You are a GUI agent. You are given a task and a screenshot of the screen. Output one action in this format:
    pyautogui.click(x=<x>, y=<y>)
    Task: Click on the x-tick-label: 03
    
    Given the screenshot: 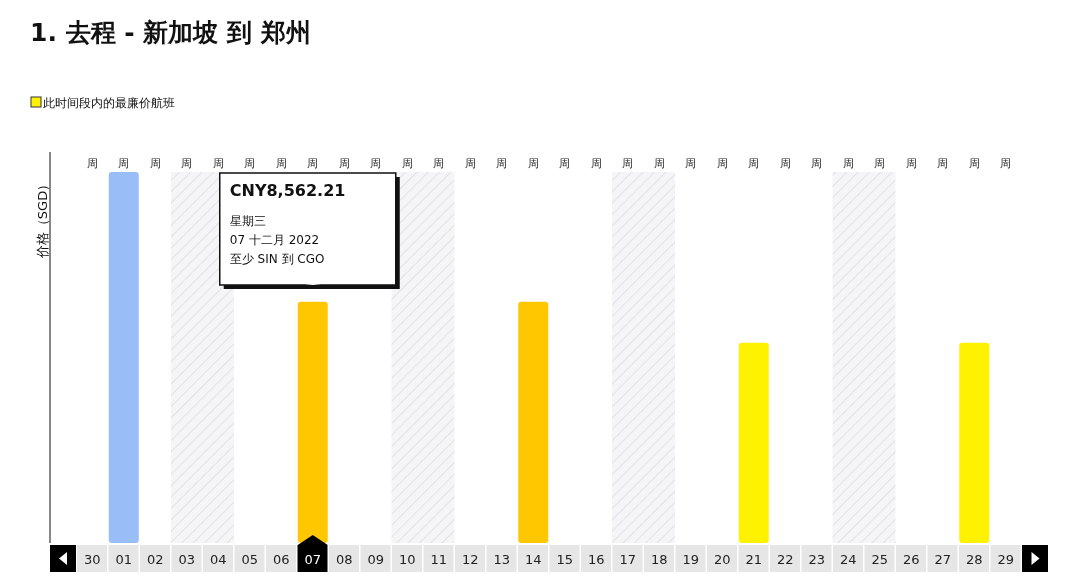 What is the action you would take?
    pyautogui.click(x=187, y=559)
    